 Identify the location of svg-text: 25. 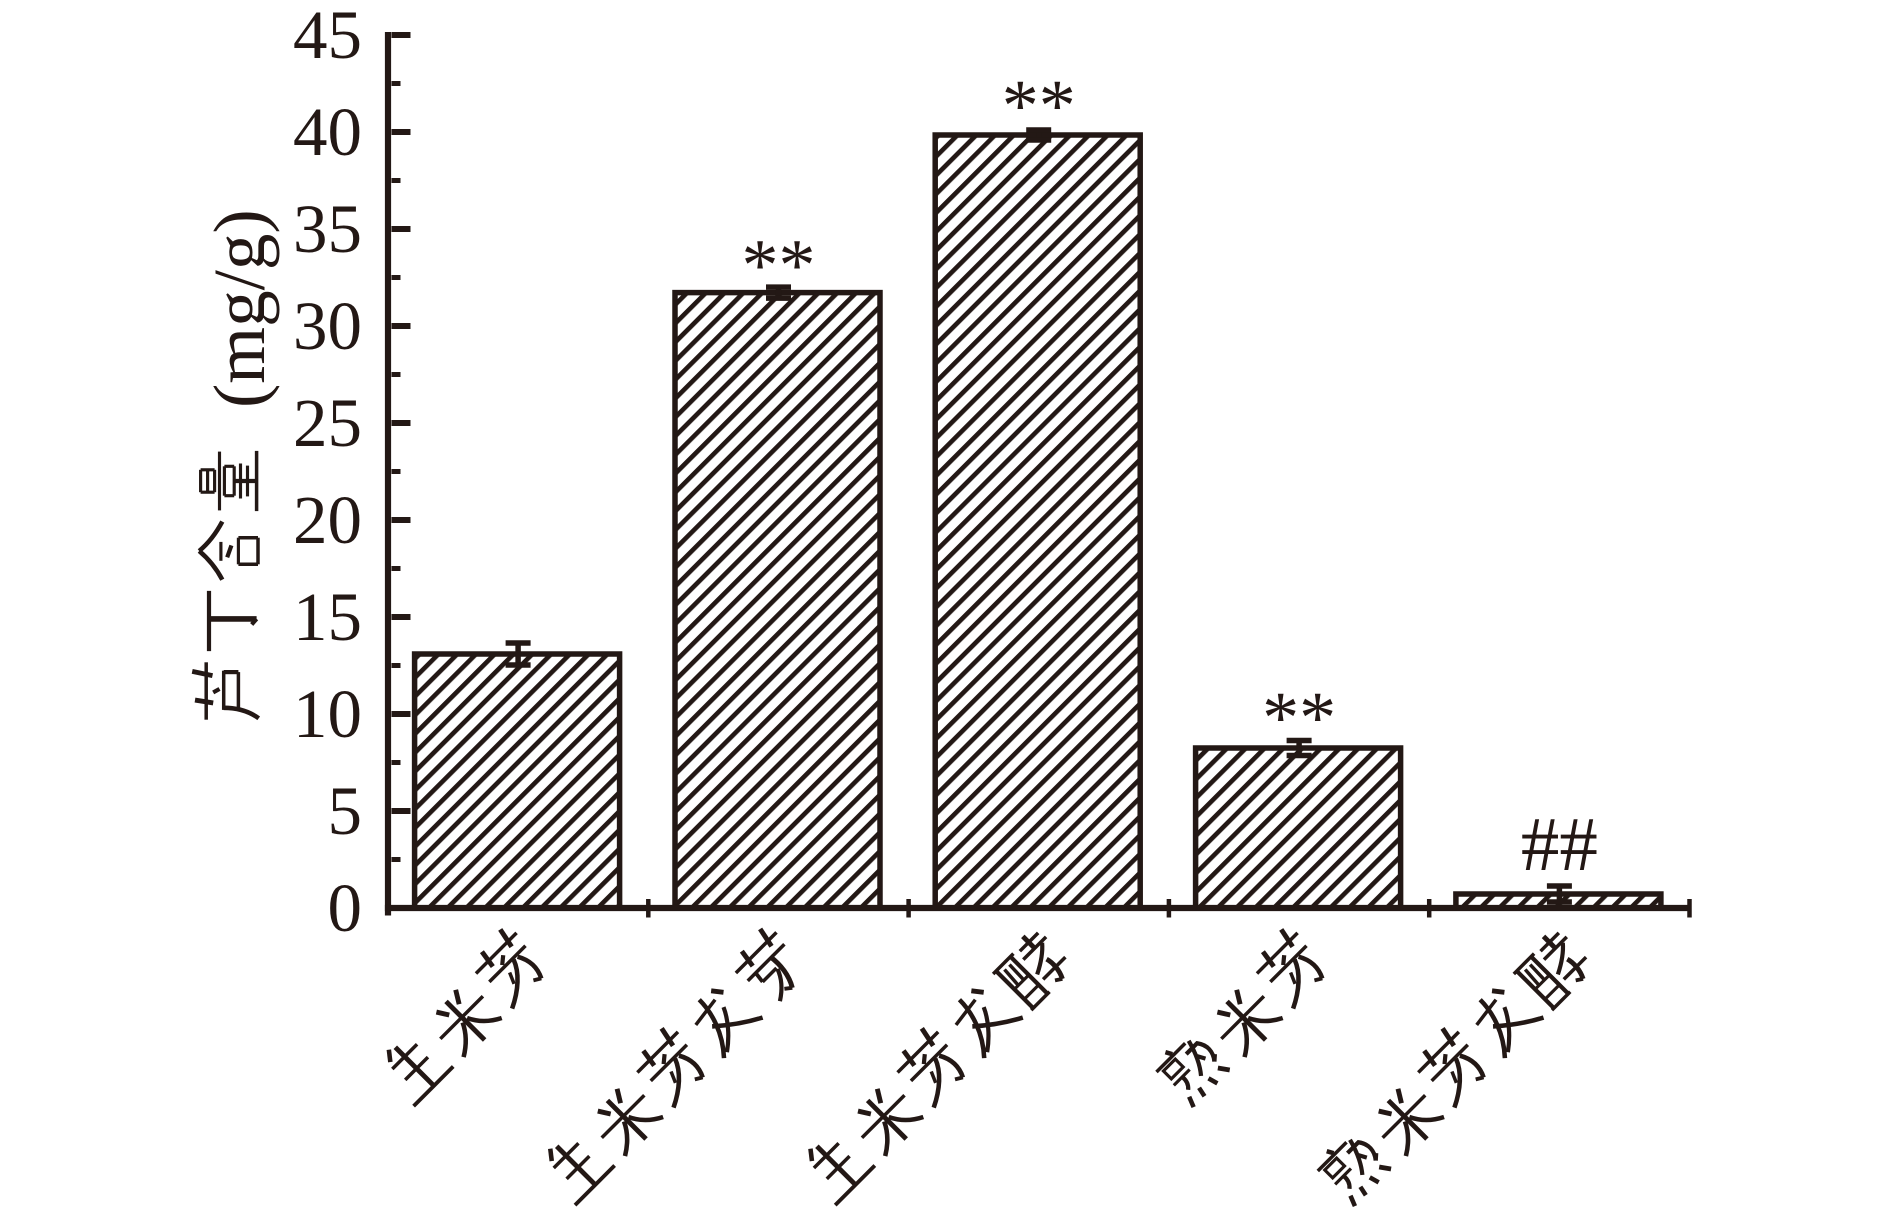
(327, 423).